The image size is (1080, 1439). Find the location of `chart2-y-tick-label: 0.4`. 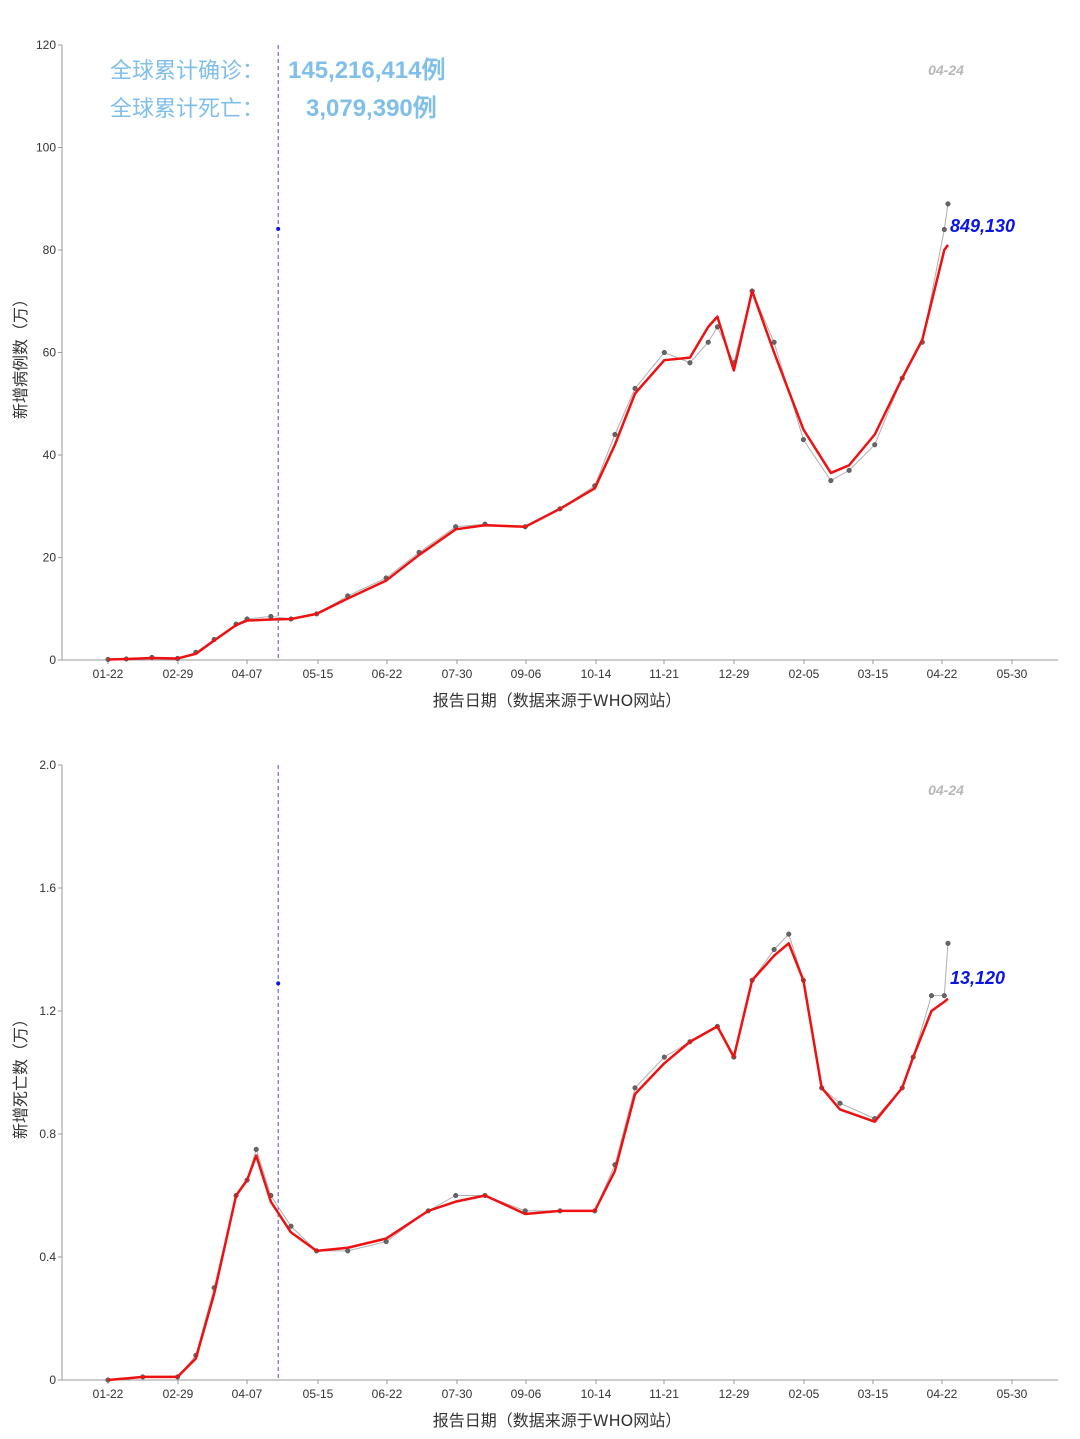

chart2-y-tick-label: 0.4 is located at coordinates (47, 1257).